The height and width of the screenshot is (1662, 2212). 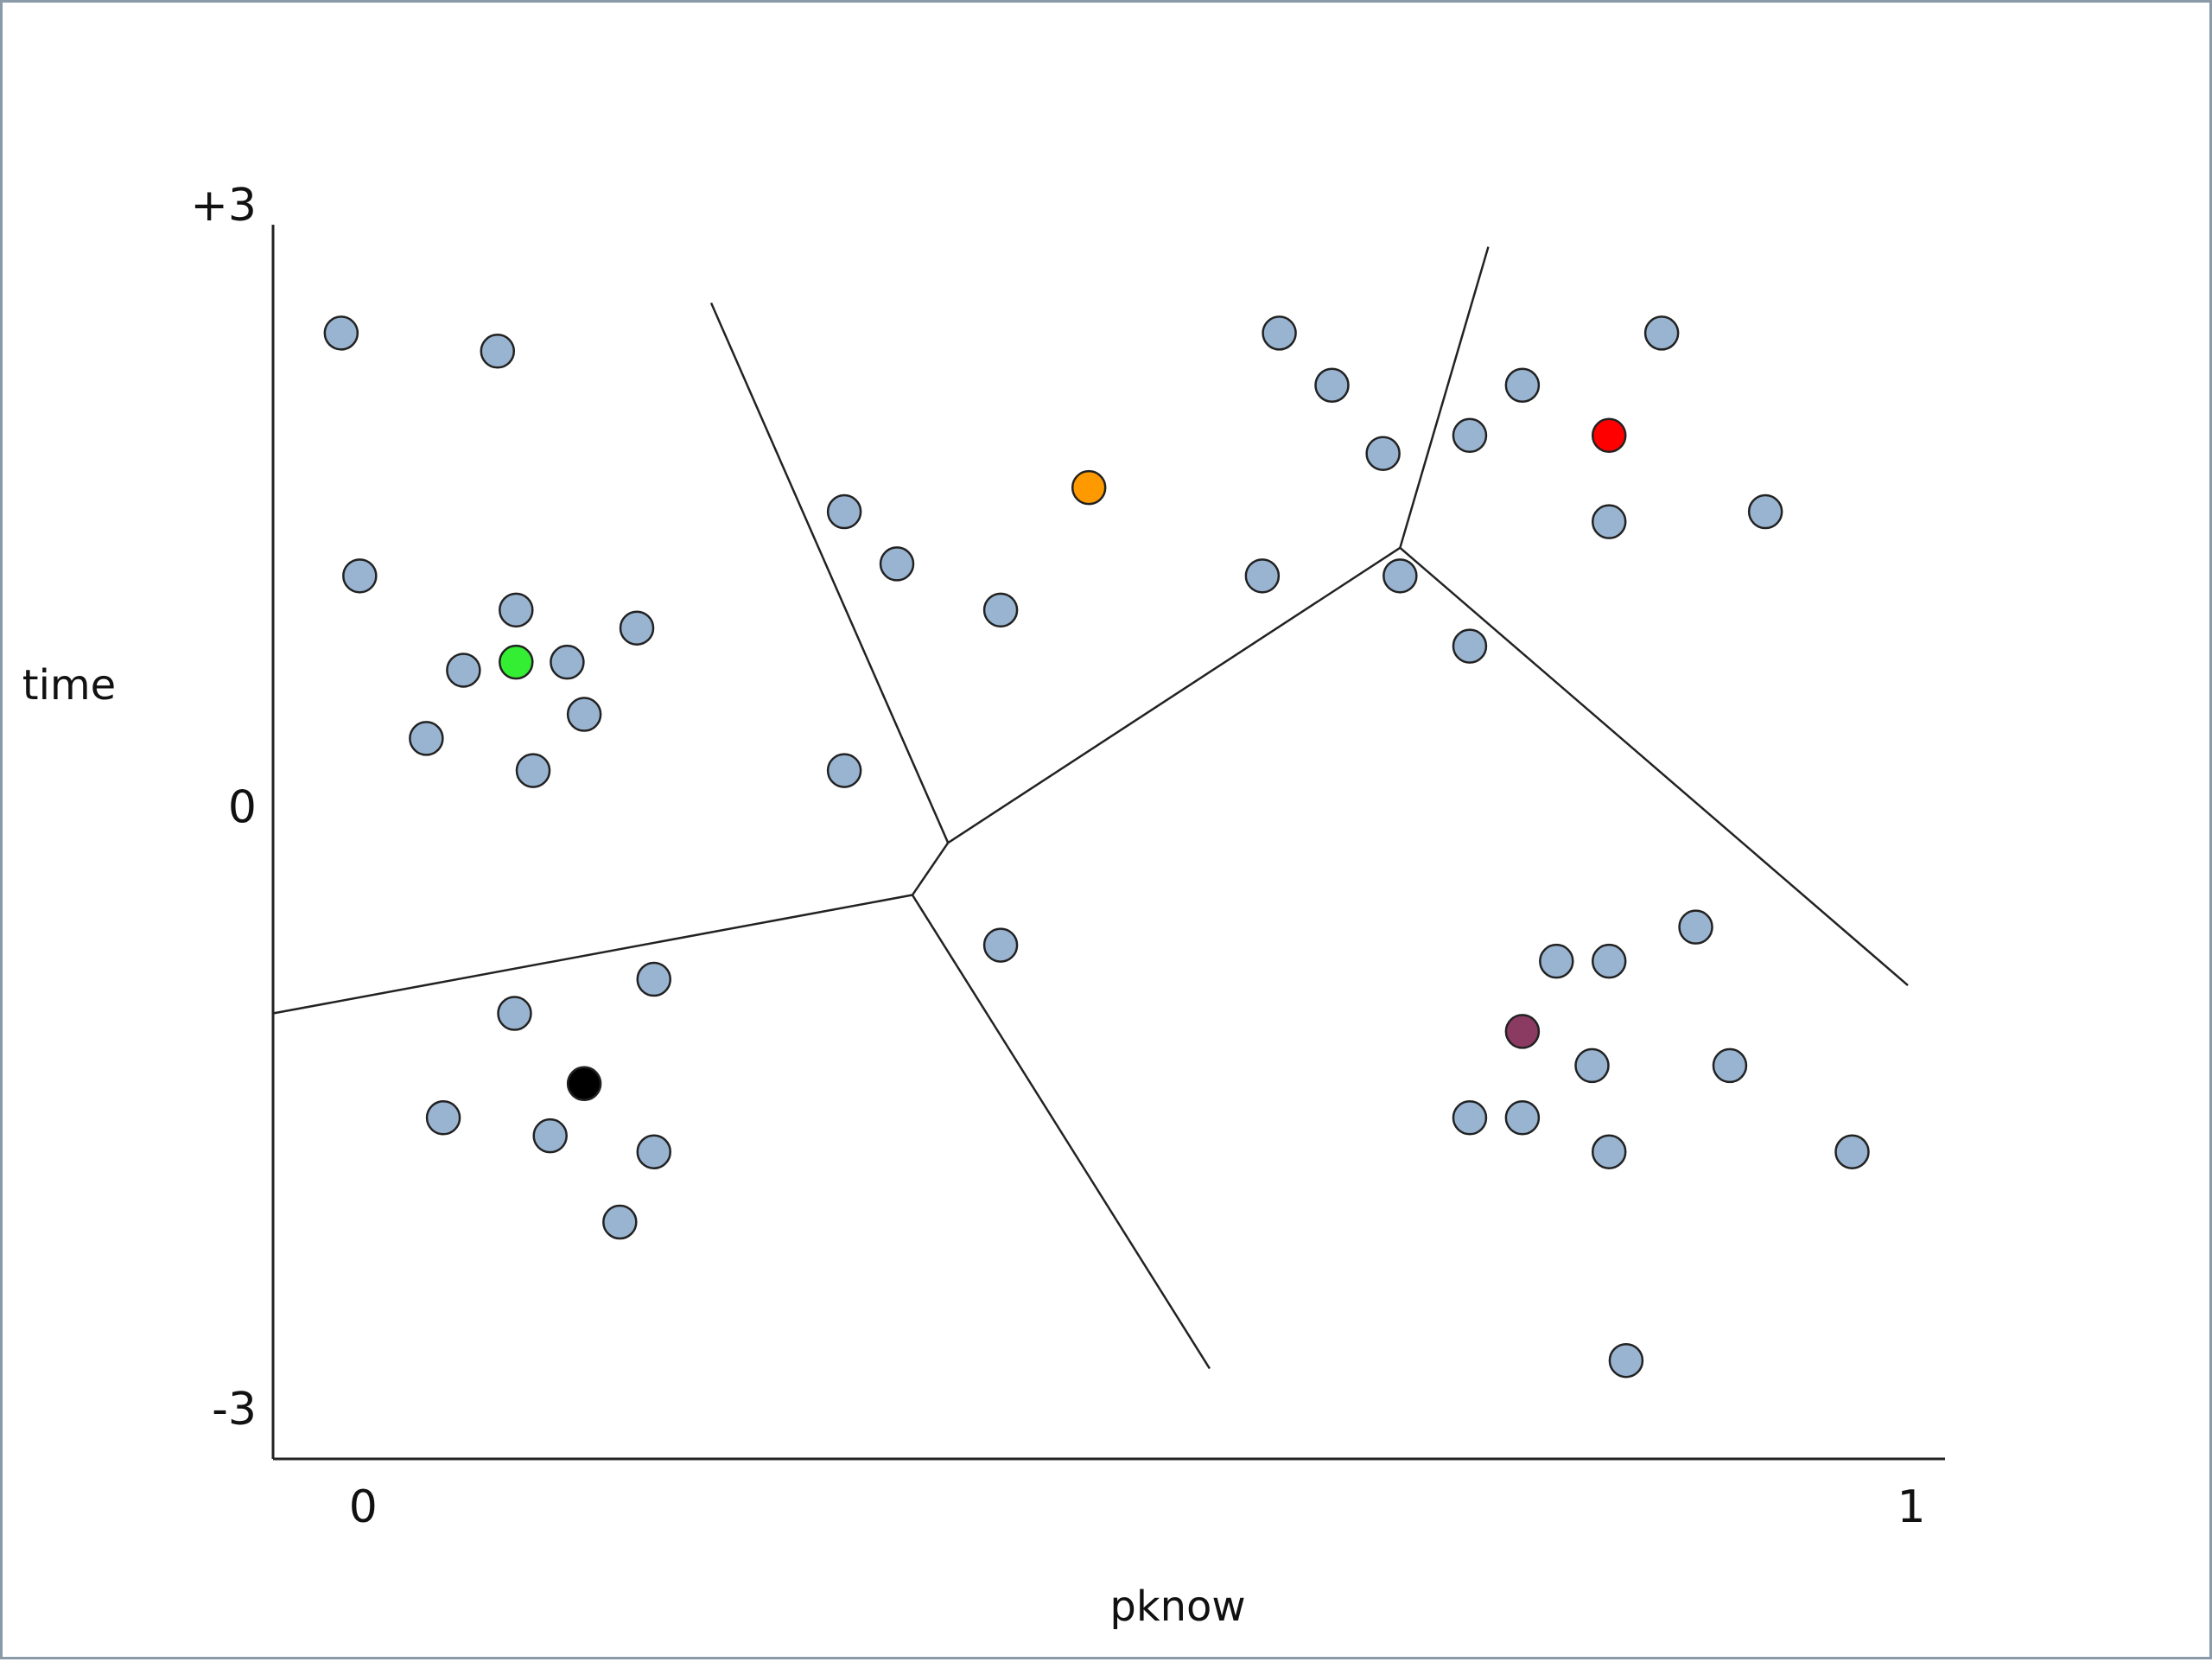 I want to click on x-tick-label: 0, so click(x=363, y=1507).